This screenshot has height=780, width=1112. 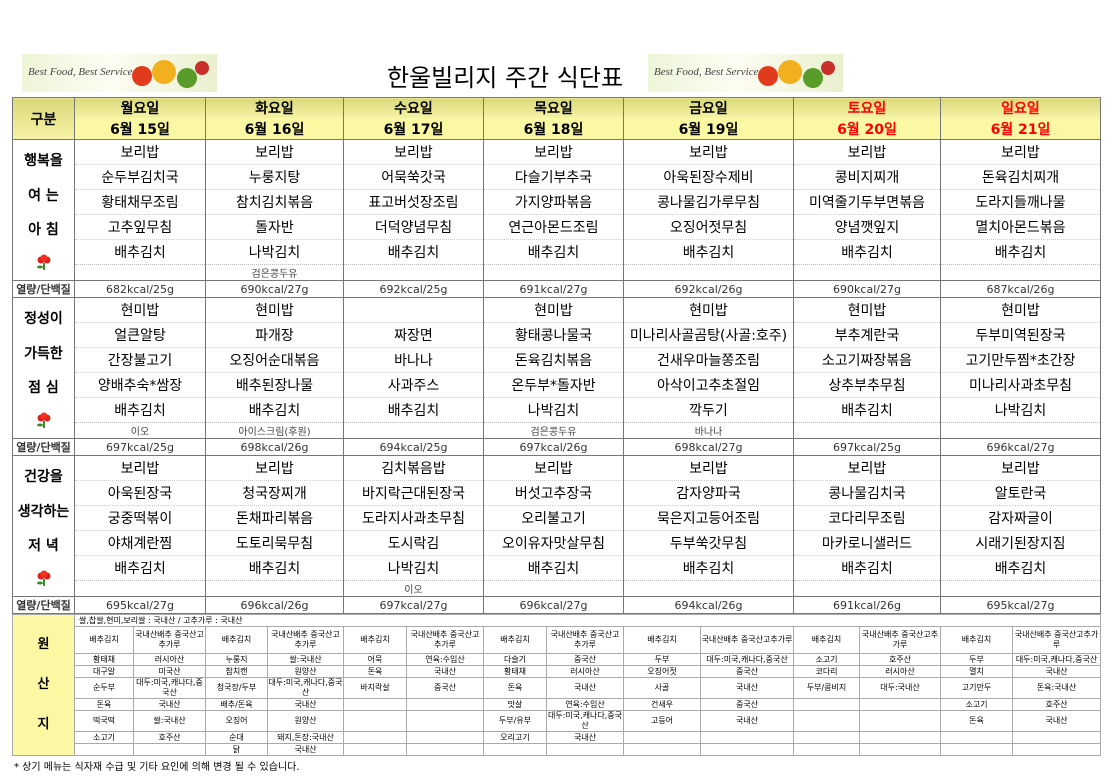 I want to click on day-name: 일요일, so click(x=1020, y=107).